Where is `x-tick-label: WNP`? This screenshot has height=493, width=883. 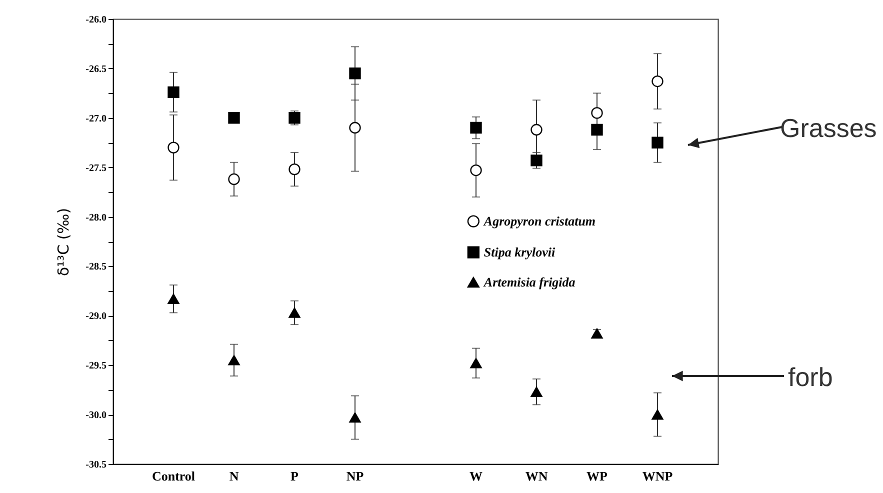
x-tick-label: WNP is located at coordinates (657, 476).